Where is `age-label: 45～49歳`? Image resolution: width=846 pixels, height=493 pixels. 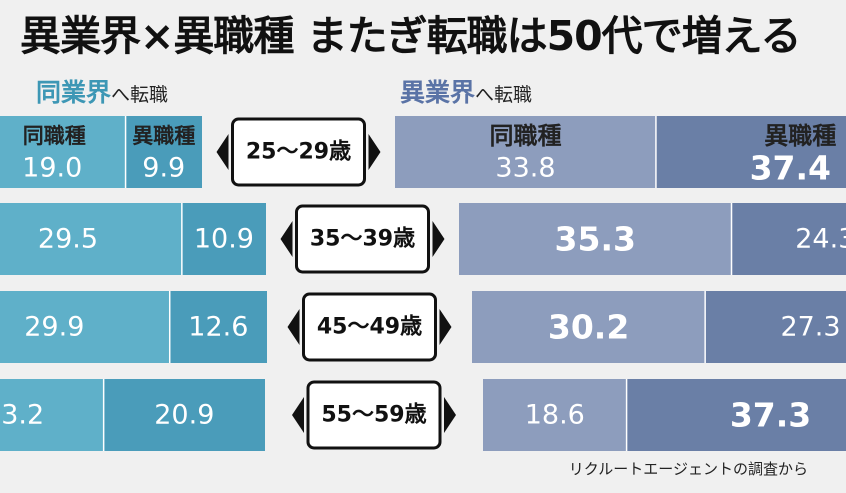 age-label: 45～49歳 is located at coordinates (369, 327).